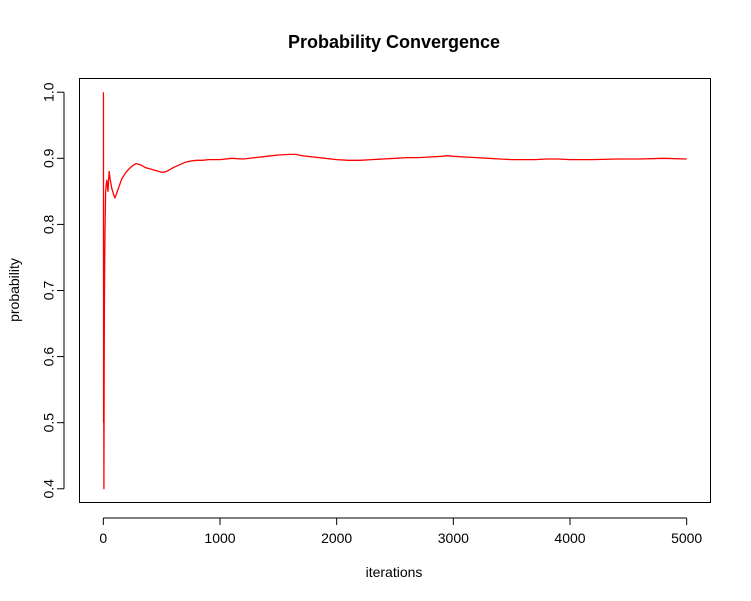  I want to click on x-tick-label: 4000, so click(569, 538).